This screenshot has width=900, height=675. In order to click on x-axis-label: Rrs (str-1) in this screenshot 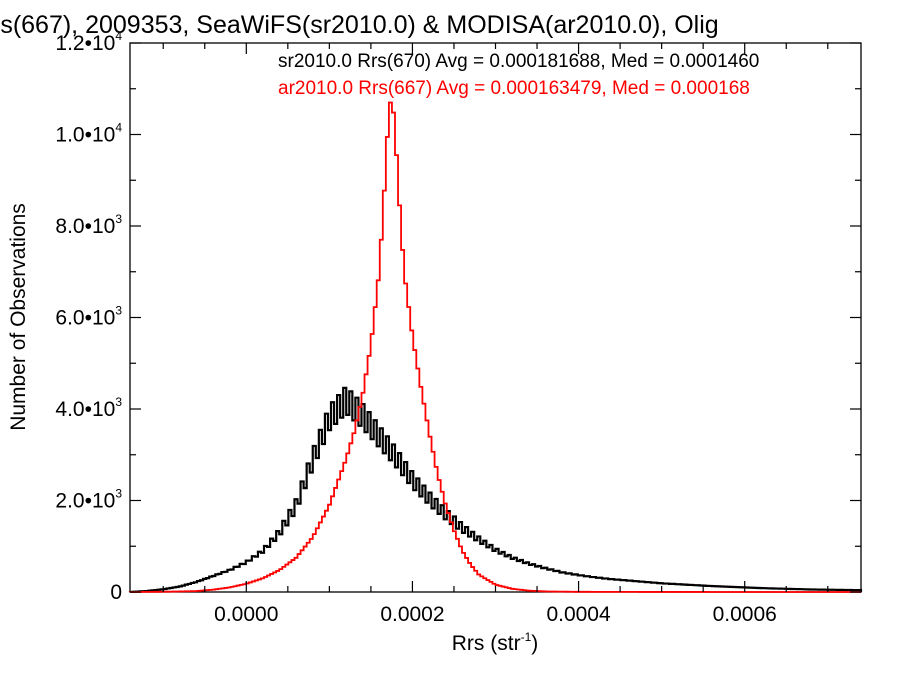, I will do `click(495, 642)`.